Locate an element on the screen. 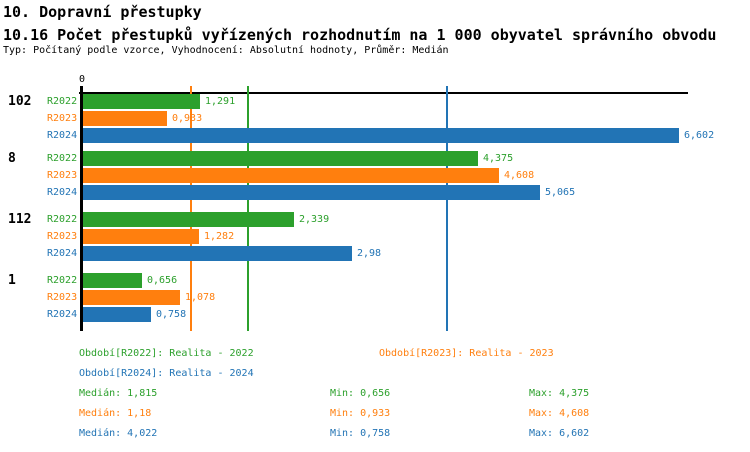  bar-value-label: 1,078 is located at coordinates (200, 297).